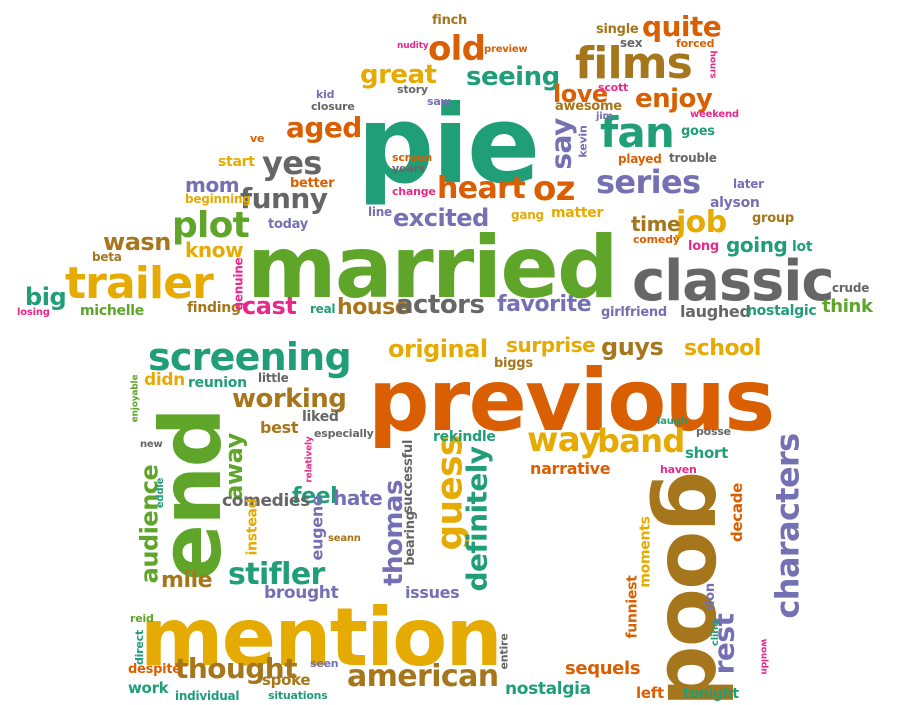 This screenshot has width=900, height=705. I want to click on cloud-word: haven, so click(678, 469).